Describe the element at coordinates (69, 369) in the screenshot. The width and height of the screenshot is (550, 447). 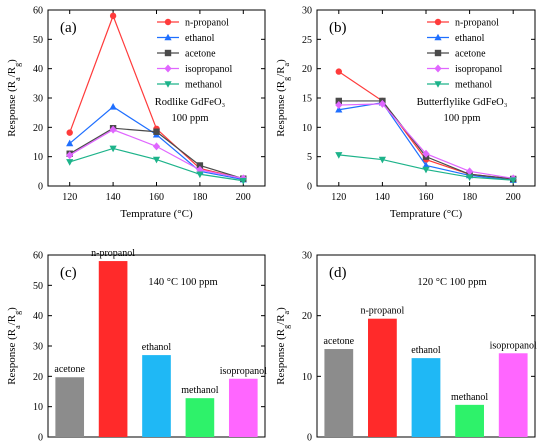
I see `bar-label-2-0: acetone` at that location.